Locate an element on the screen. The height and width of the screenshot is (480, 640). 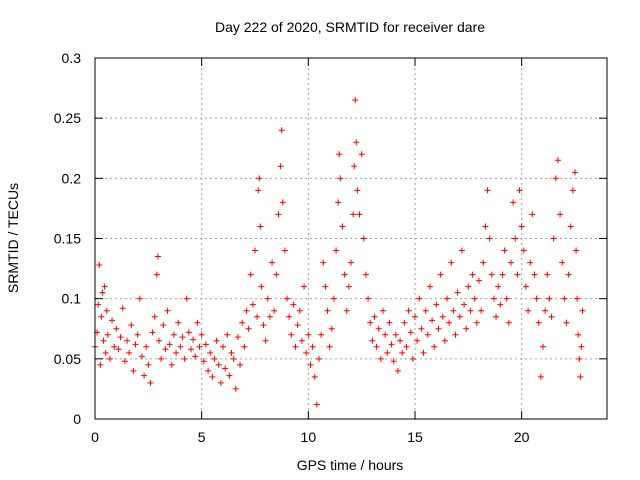
x-tick-label: 0 is located at coordinates (95, 437).